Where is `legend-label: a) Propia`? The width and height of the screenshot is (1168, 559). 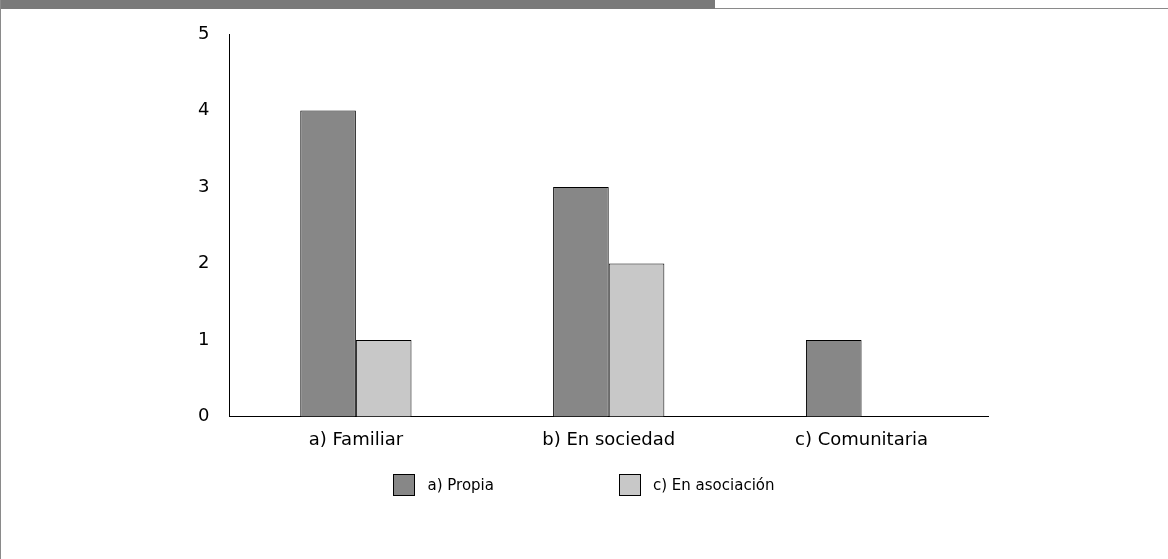
legend-label: a) Propia is located at coordinates (460, 485).